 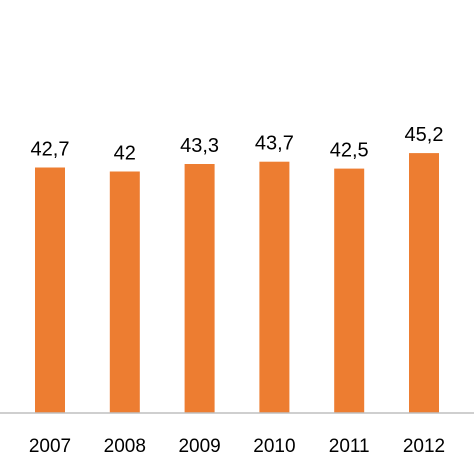 What do you see at coordinates (274, 144) in the screenshot?
I see `value-label-2010: 43,7` at bounding box center [274, 144].